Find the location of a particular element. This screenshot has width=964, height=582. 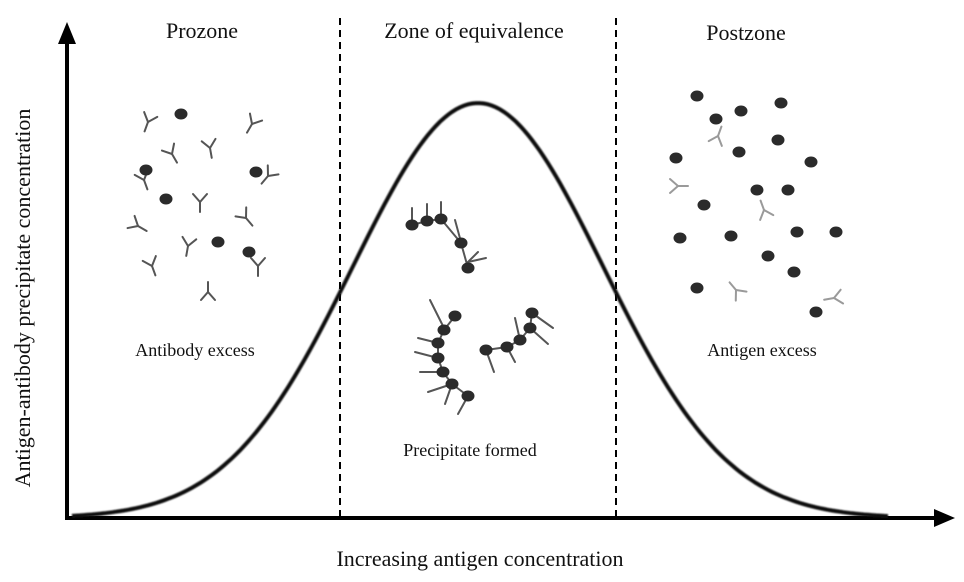

note-antigen-excess: Antigen excess is located at coordinates (761, 350).